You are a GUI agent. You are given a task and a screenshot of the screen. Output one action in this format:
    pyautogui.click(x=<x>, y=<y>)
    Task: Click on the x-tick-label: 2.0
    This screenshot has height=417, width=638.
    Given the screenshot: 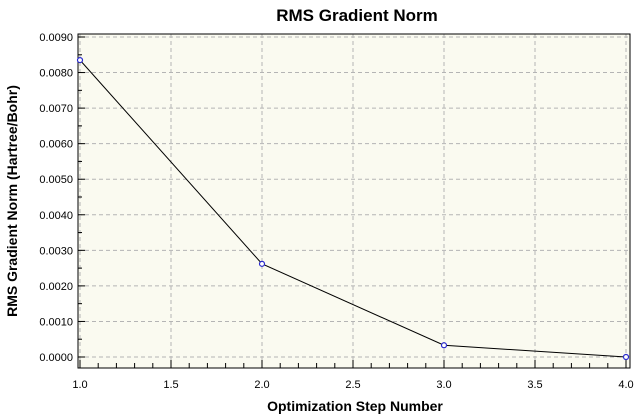 What is the action you would take?
    pyautogui.click(x=261, y=385)
    